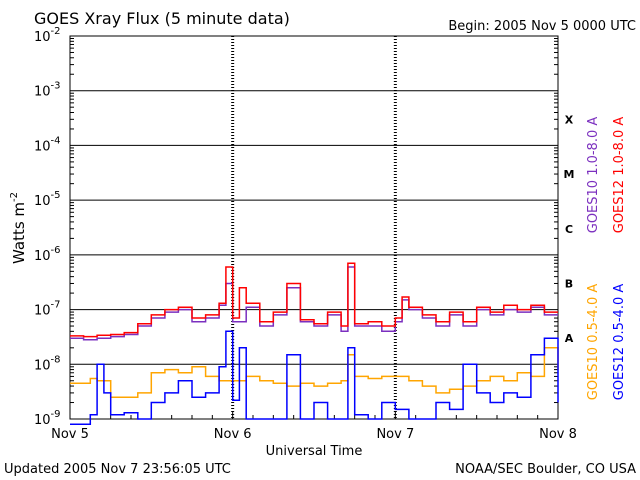  I want to click on chart-title: GOES Xray Flux (5 minute data), so click(162, 18).